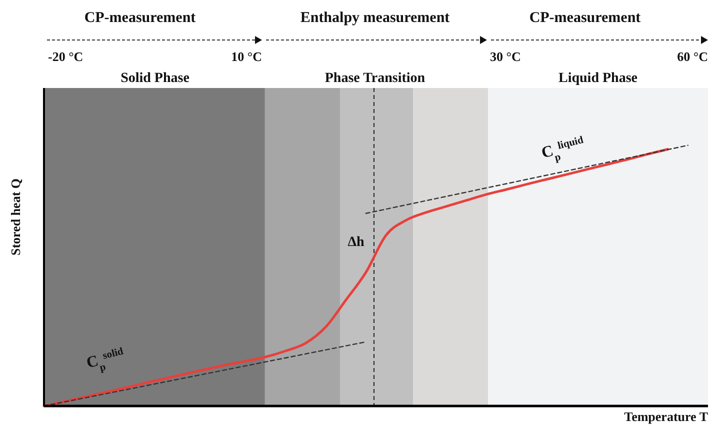 The width and height of the screenshot is (711, 426). I want to click on text: 60 °C, so click(692, 56).